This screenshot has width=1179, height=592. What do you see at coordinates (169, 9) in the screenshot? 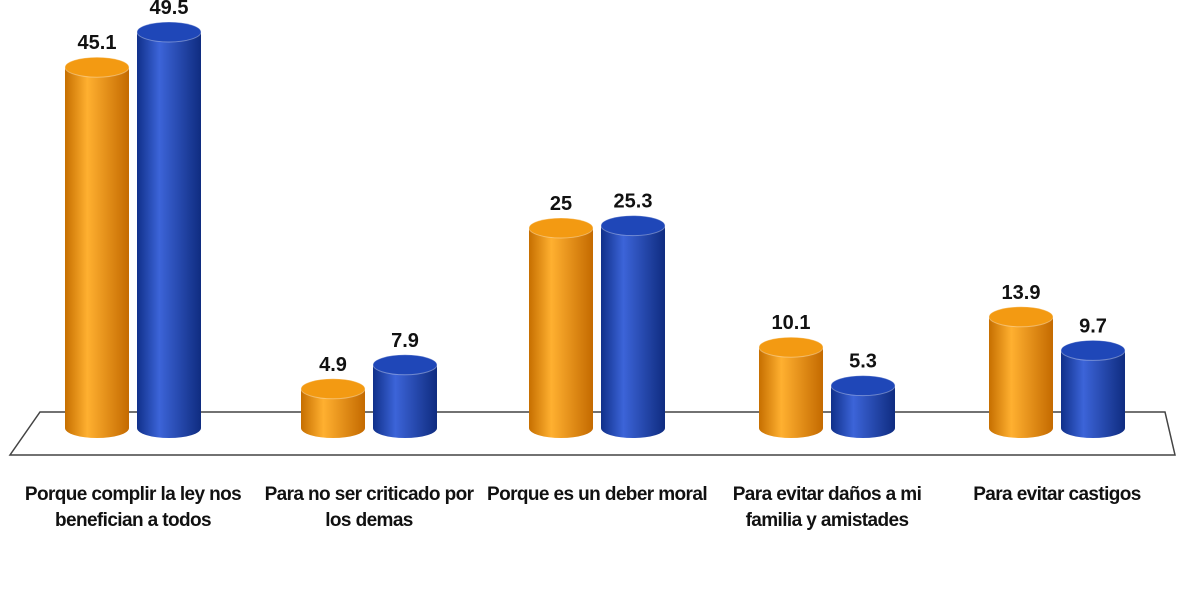
I see `value-label: 49.5` at bounding box center [169, 9].